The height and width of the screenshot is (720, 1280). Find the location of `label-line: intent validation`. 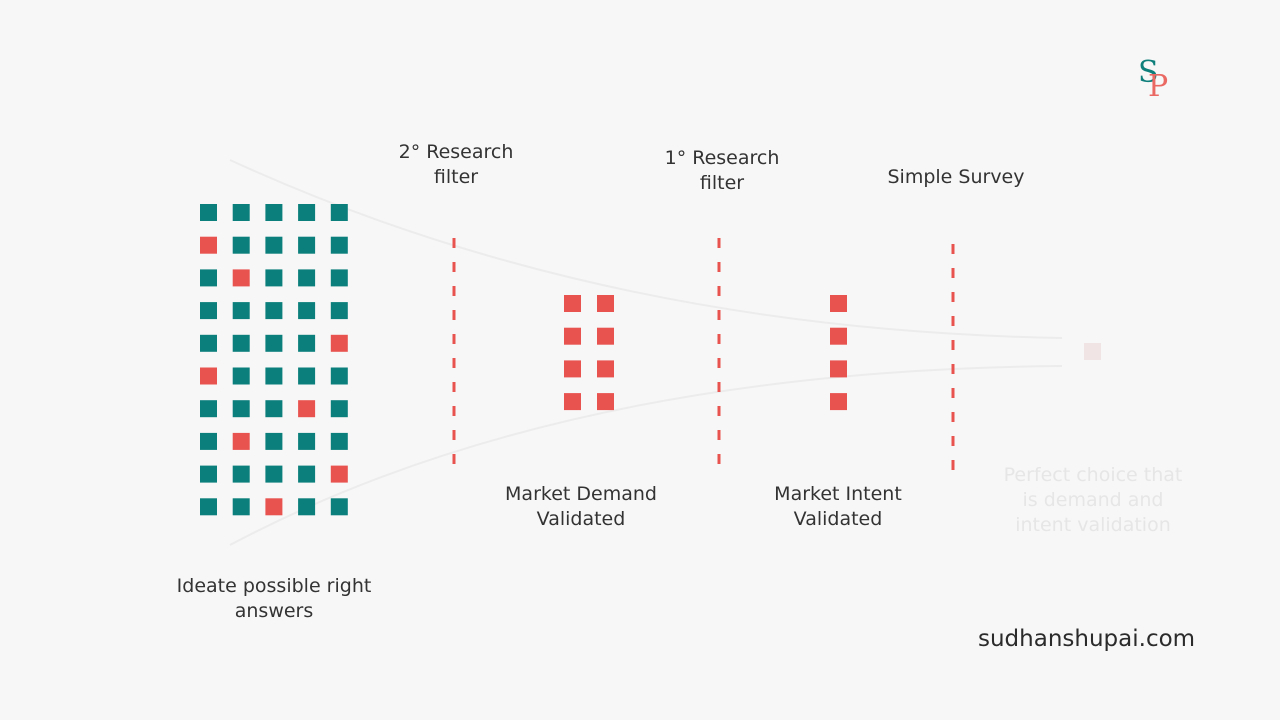

label-line: intent validation is located at coordinates (1093, 525).